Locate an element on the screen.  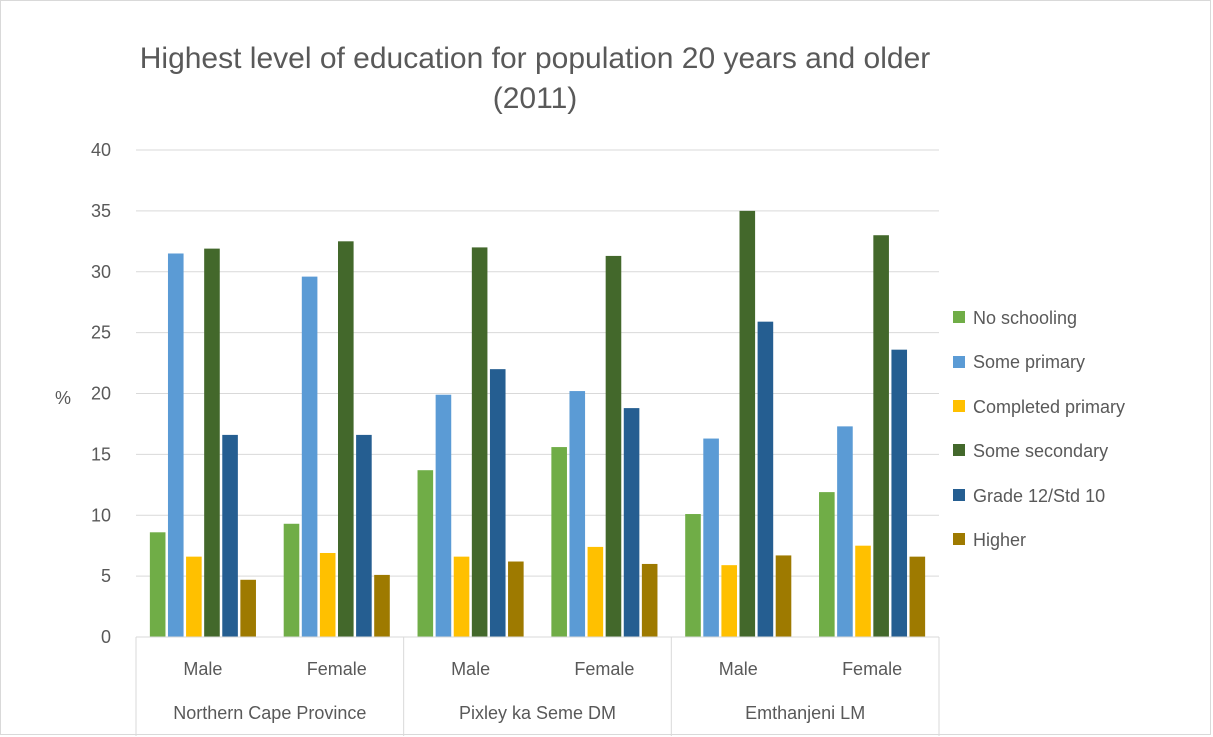
legend-item: Completed primary is located at coordinates (1039, 407).